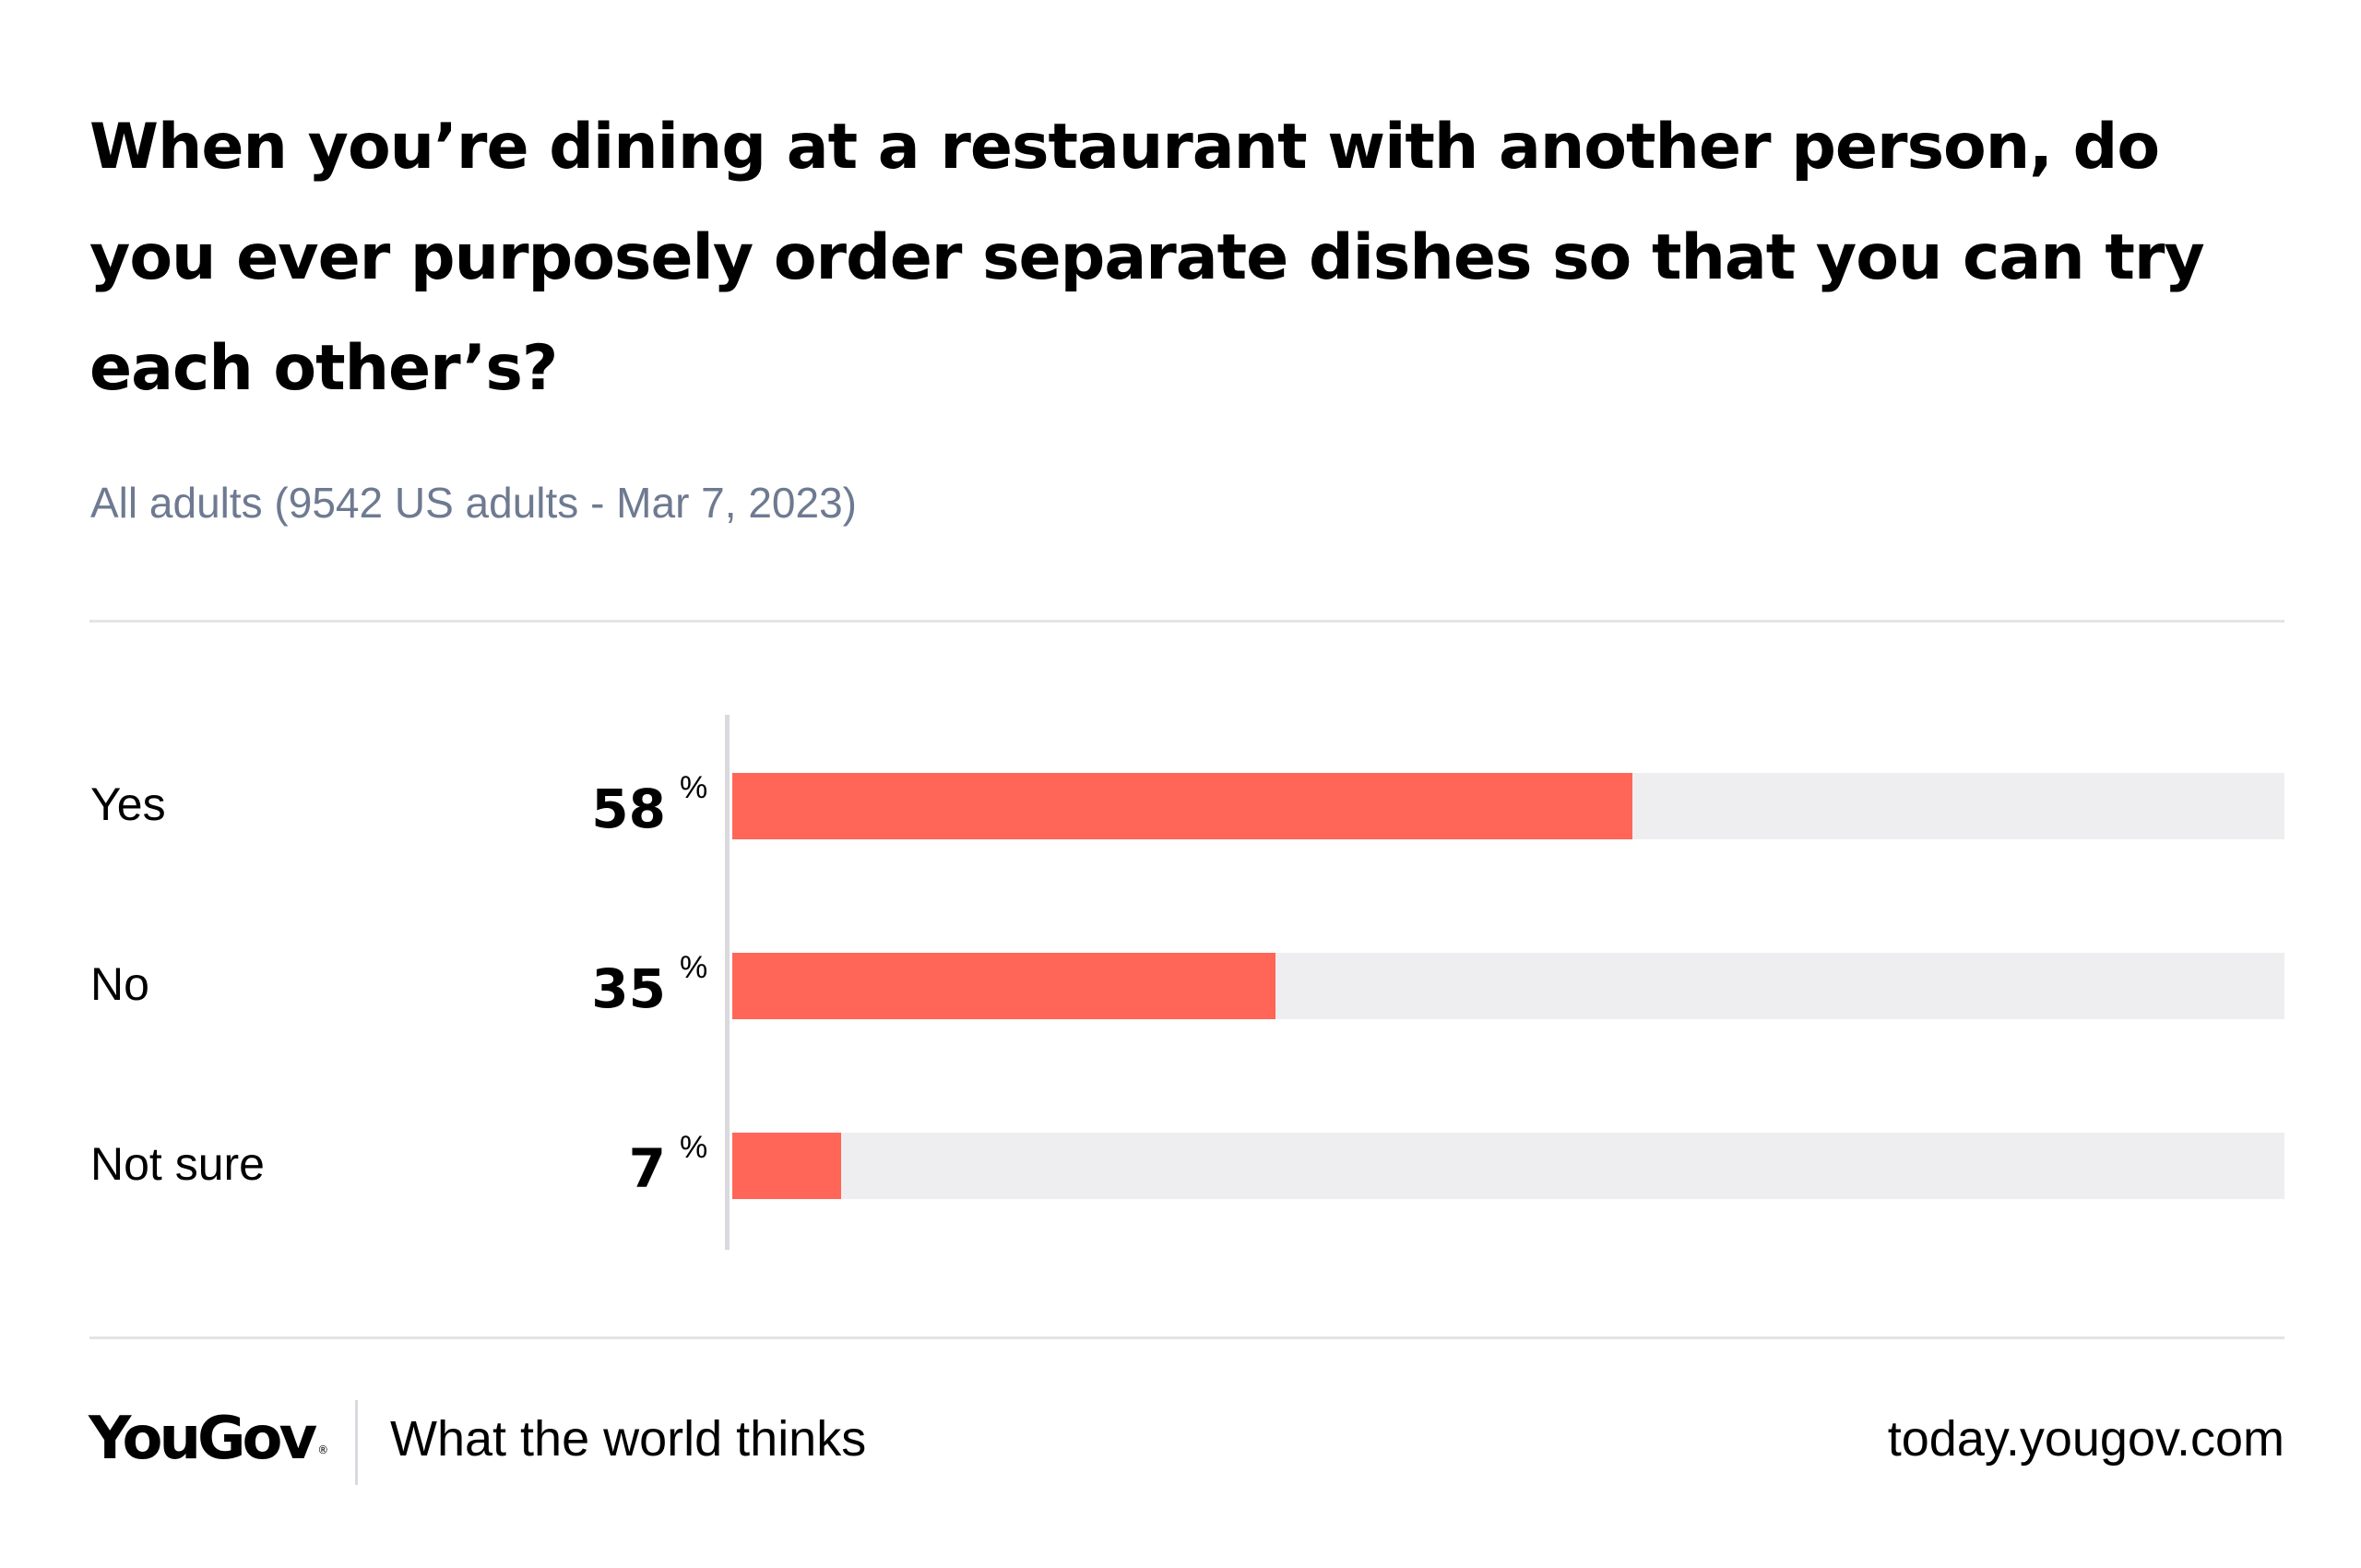  What do you see at coordinates (1508, 986) in the screenshot?
I see `bar-track-no` at bounding box center [1508, 986].